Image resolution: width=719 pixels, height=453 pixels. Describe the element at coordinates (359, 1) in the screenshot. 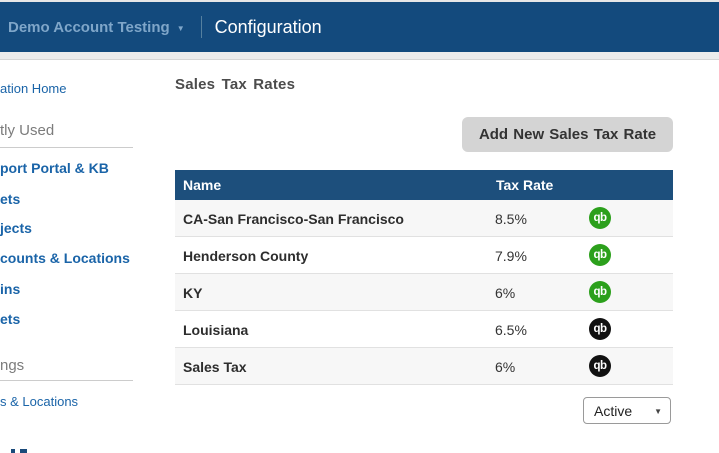

I see `top-edge-strip` at that location.